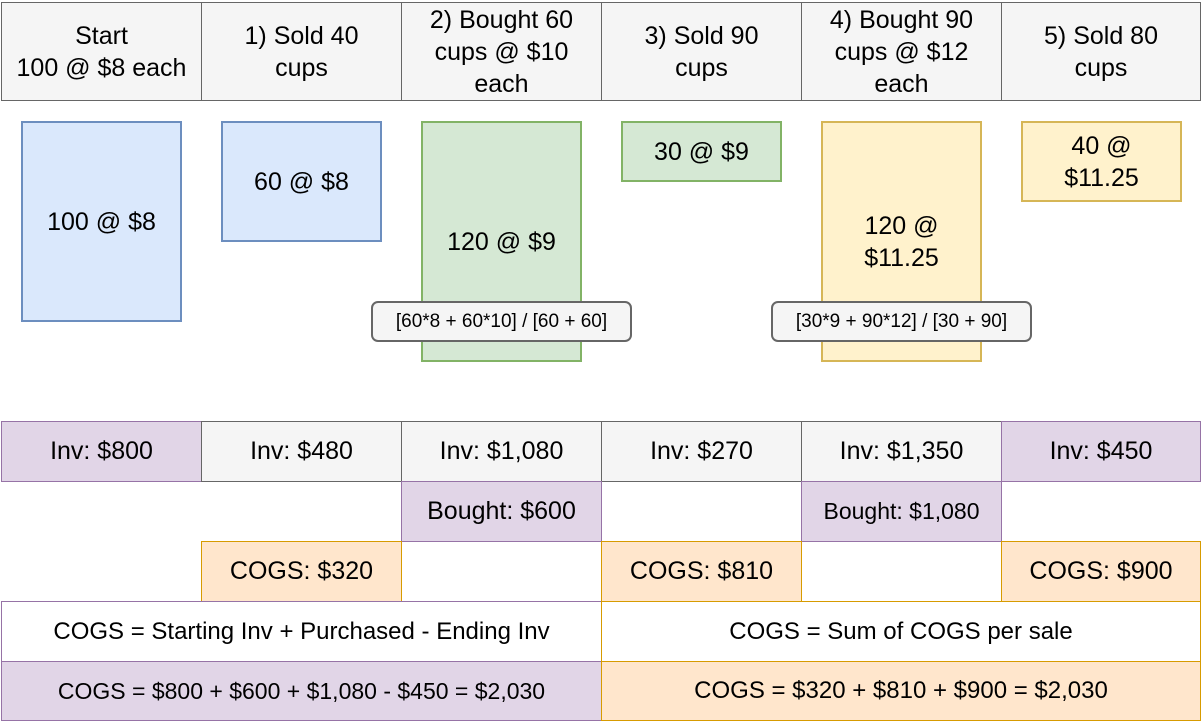 The image size is (1202, 722). I want to click on header-step-1: 1) Sold 40 cups, so click(301, 51).